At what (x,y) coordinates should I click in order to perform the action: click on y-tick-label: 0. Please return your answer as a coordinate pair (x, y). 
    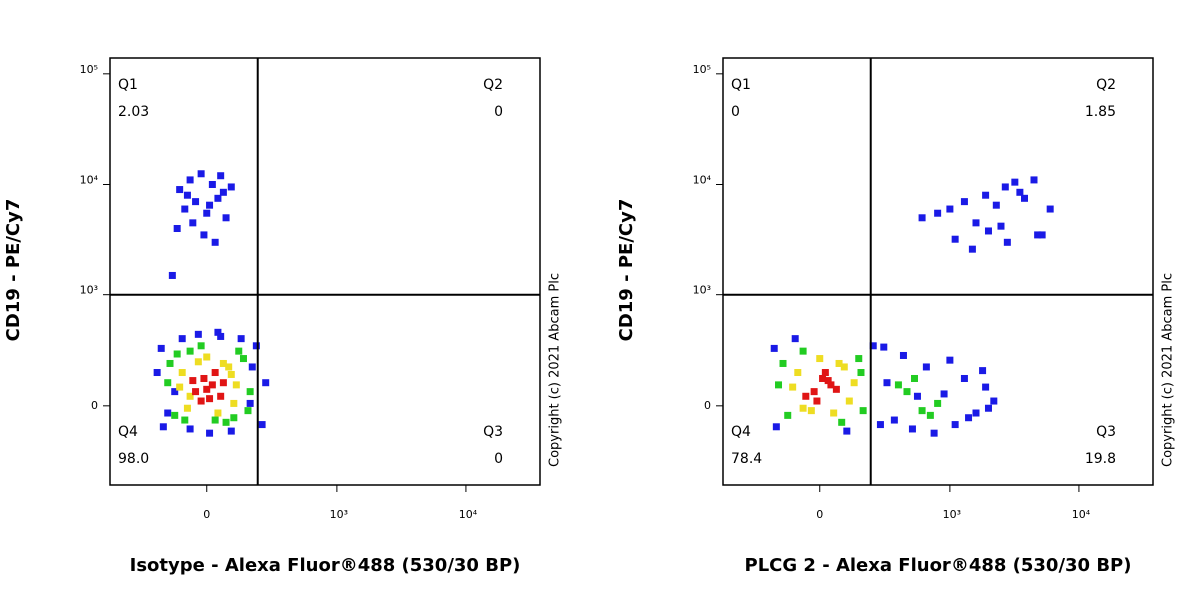
    Looking at the image, I should click on (707, 405).